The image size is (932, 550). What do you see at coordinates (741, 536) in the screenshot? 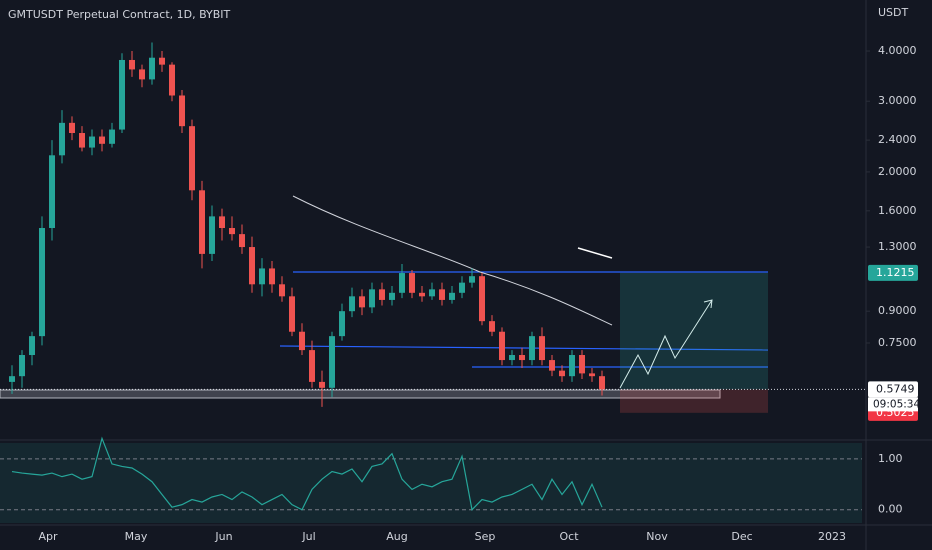
I see `x-tick-label: Dec` at bounding box center [741, 536].